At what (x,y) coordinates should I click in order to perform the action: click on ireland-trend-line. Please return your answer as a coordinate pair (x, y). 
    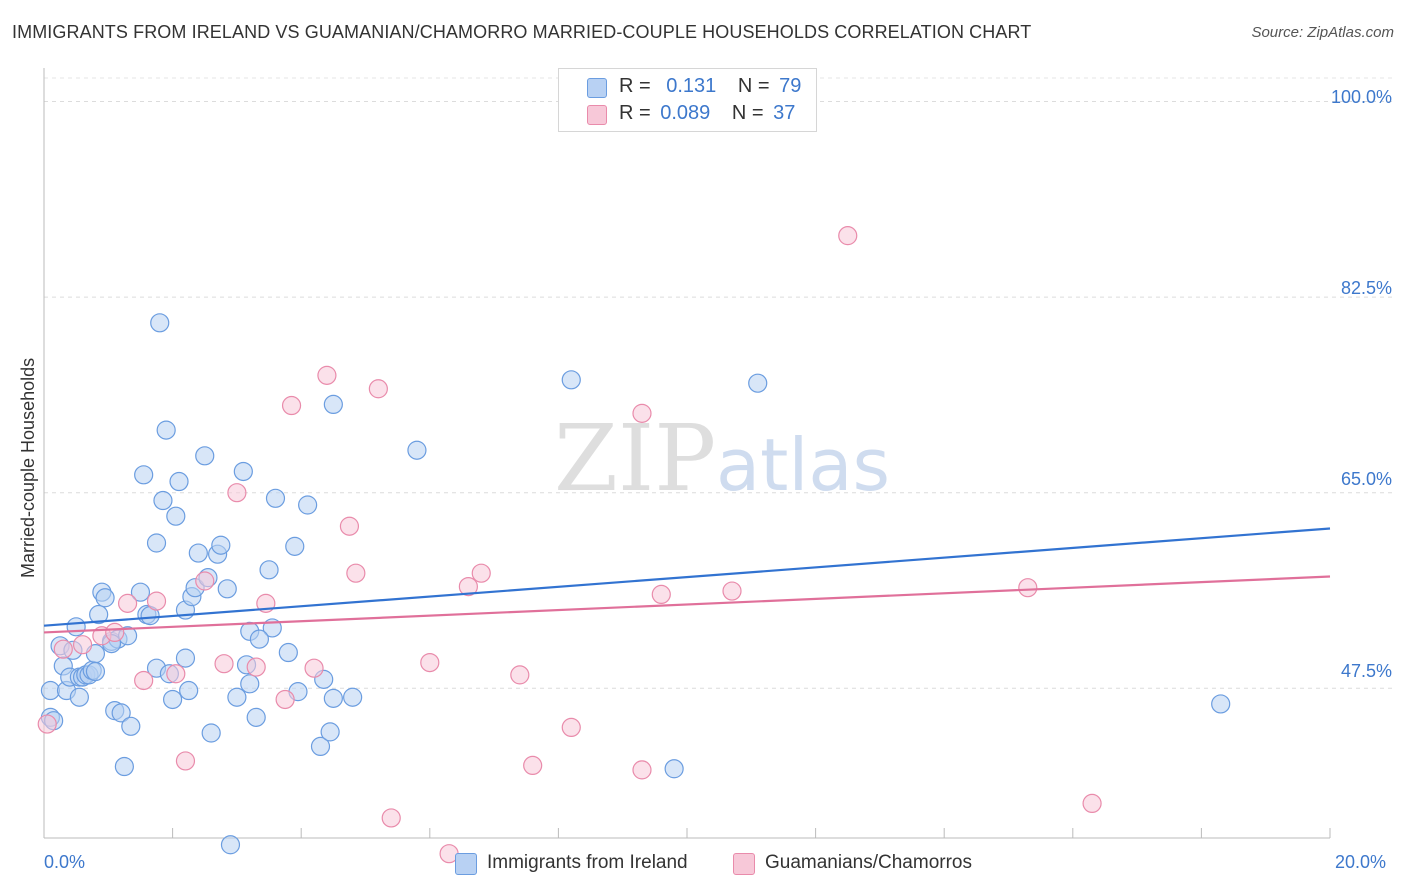
    Looking at the image, I should click on (687, 577).